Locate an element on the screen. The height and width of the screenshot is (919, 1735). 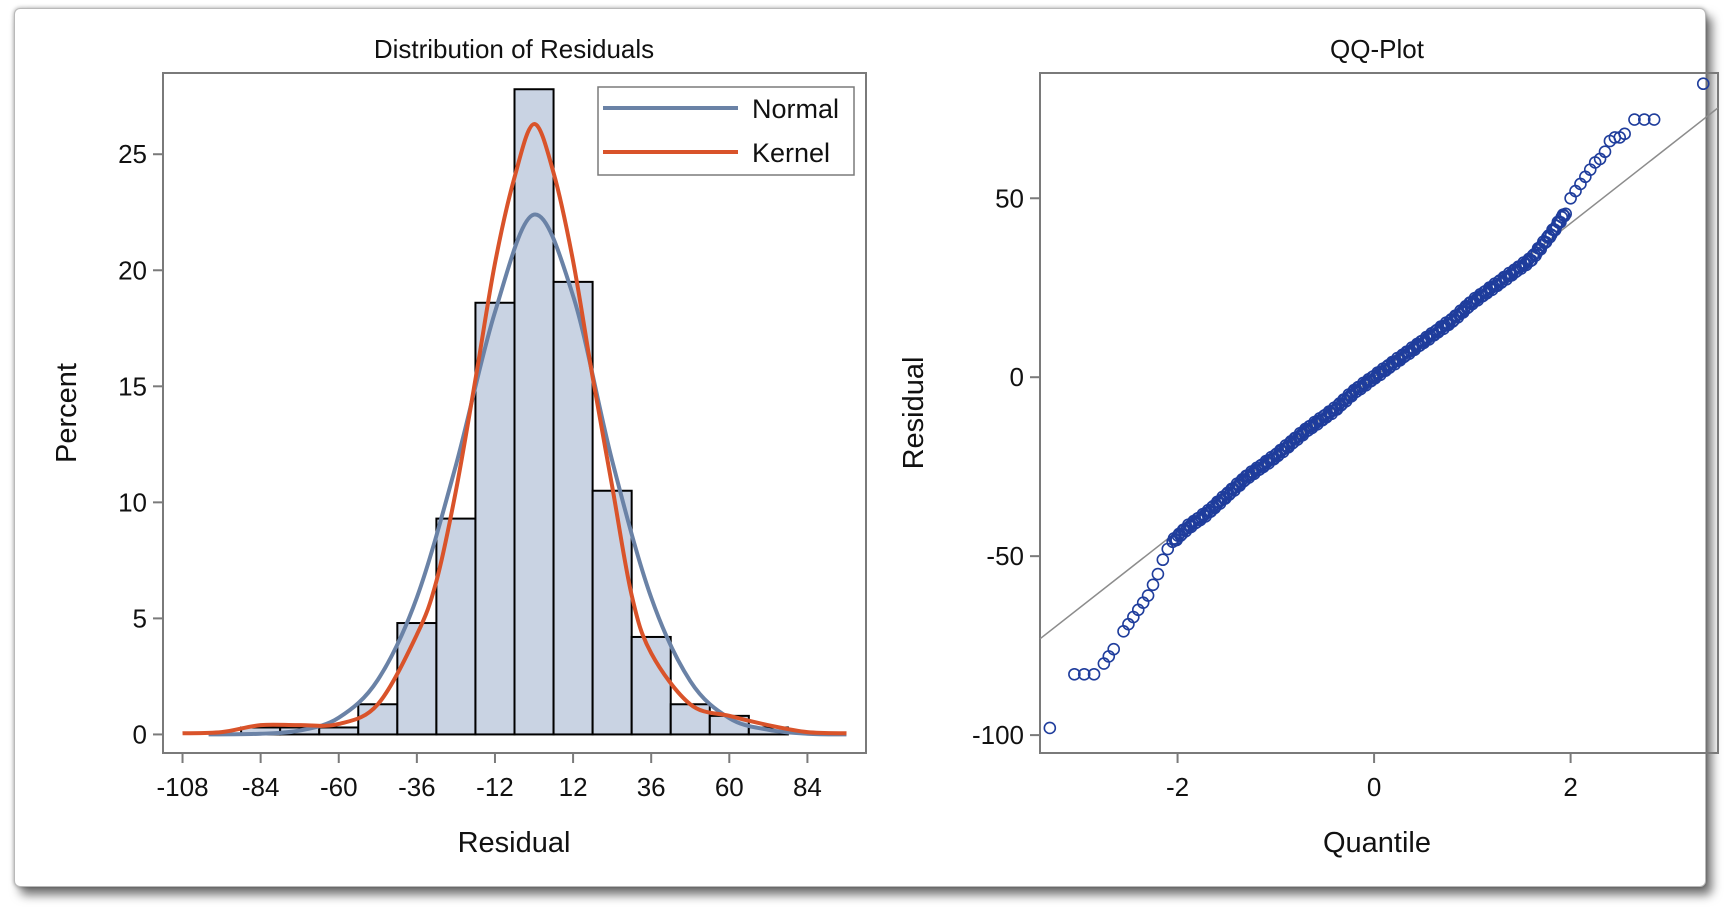
histogram-x-tick-label: 60 is located at coordinates (729, 787).